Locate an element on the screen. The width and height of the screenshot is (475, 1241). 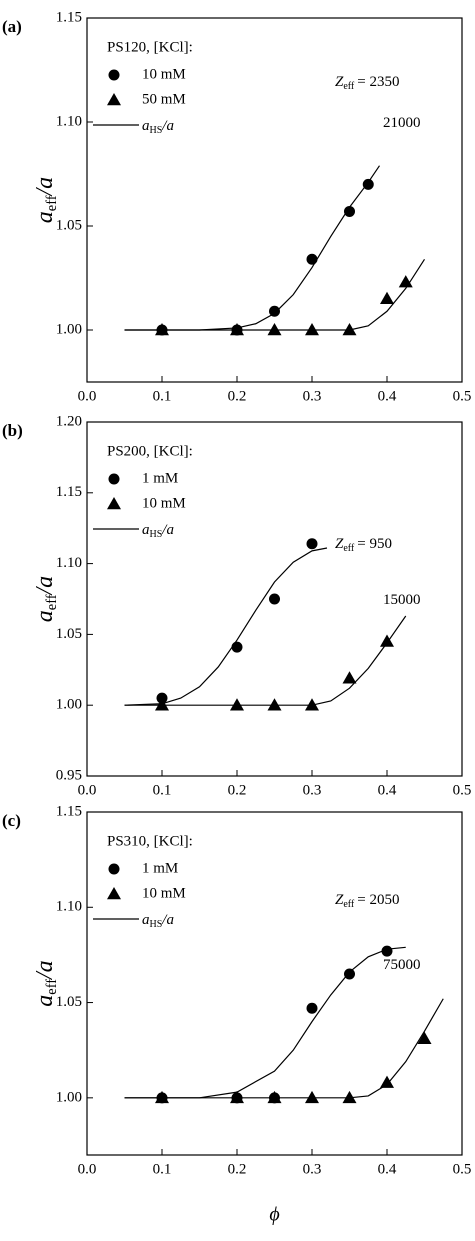
annotation: Zeff = 950 is located at coordinates (363, 545).